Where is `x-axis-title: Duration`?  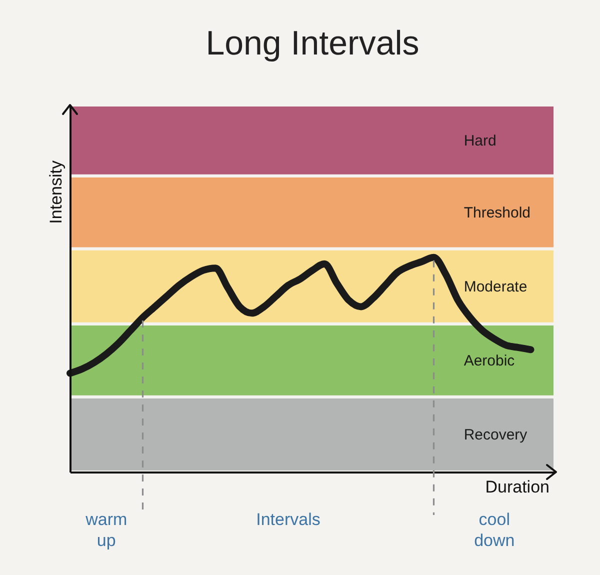 x-axis-title: Duration is located at coordinates (517, 487).